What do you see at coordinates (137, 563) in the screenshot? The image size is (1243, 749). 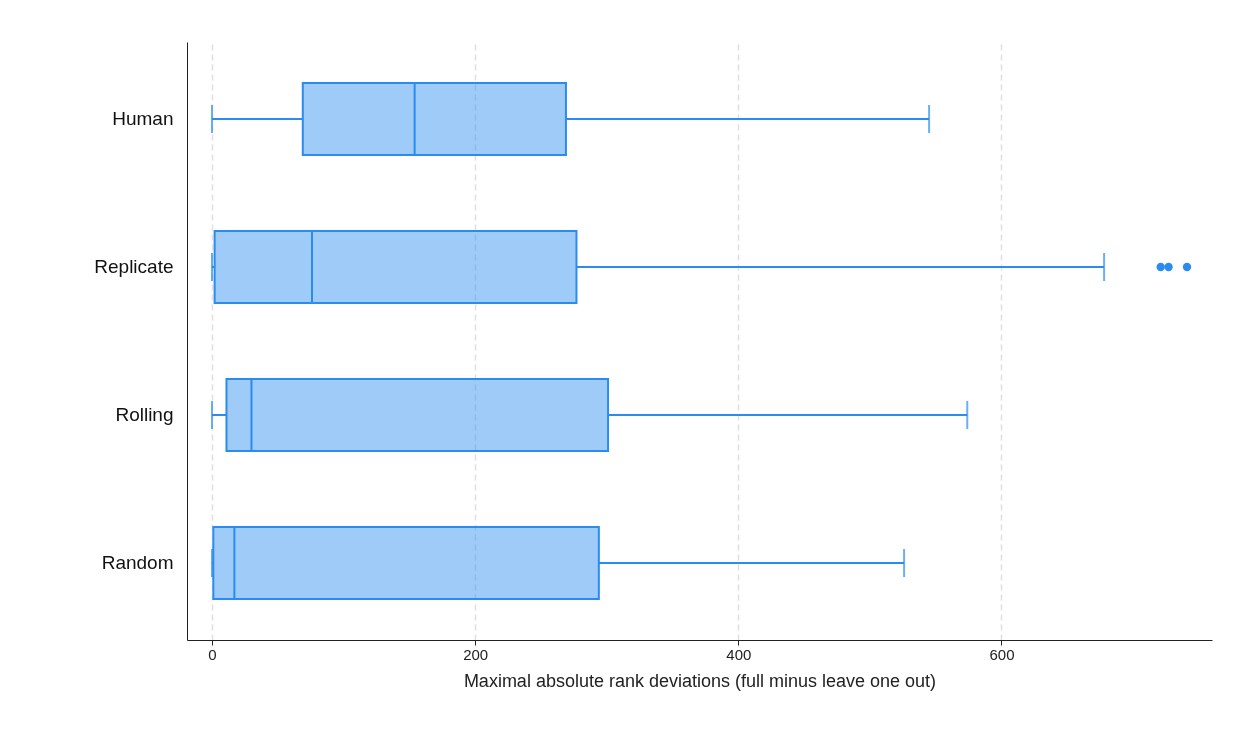 I see `y-tick-label: Random` at bounding box center [137, 563].